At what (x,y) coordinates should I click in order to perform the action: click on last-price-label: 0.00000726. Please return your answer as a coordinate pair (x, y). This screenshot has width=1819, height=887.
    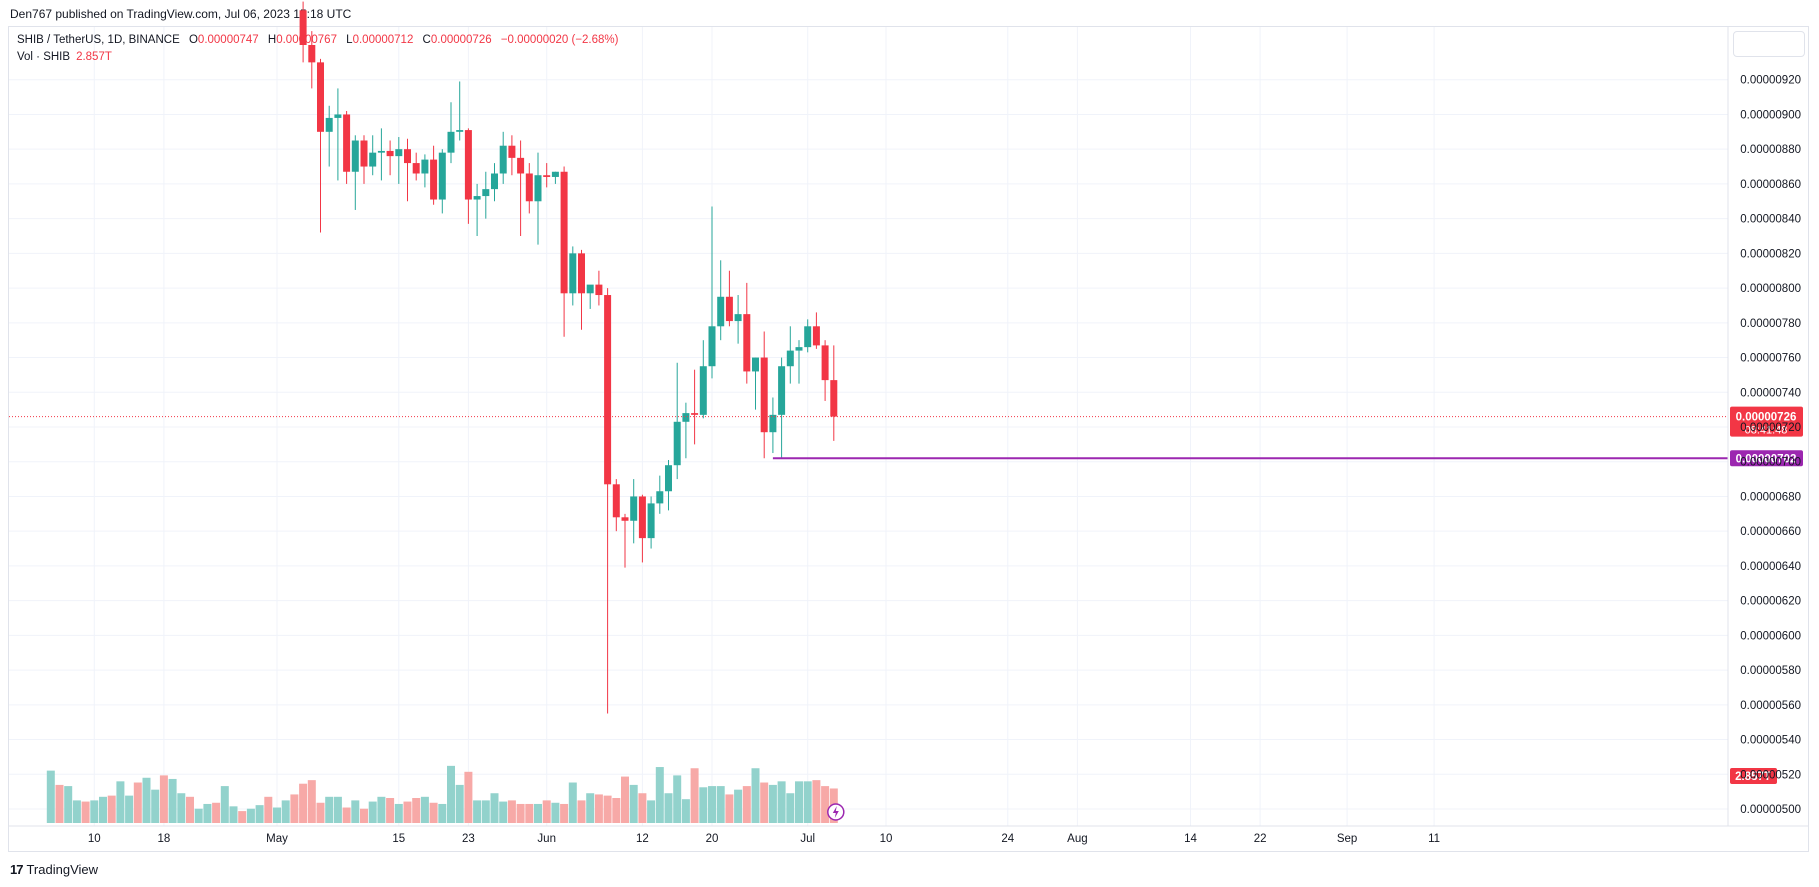
    Looking at the image, I should click on (1766, 418).